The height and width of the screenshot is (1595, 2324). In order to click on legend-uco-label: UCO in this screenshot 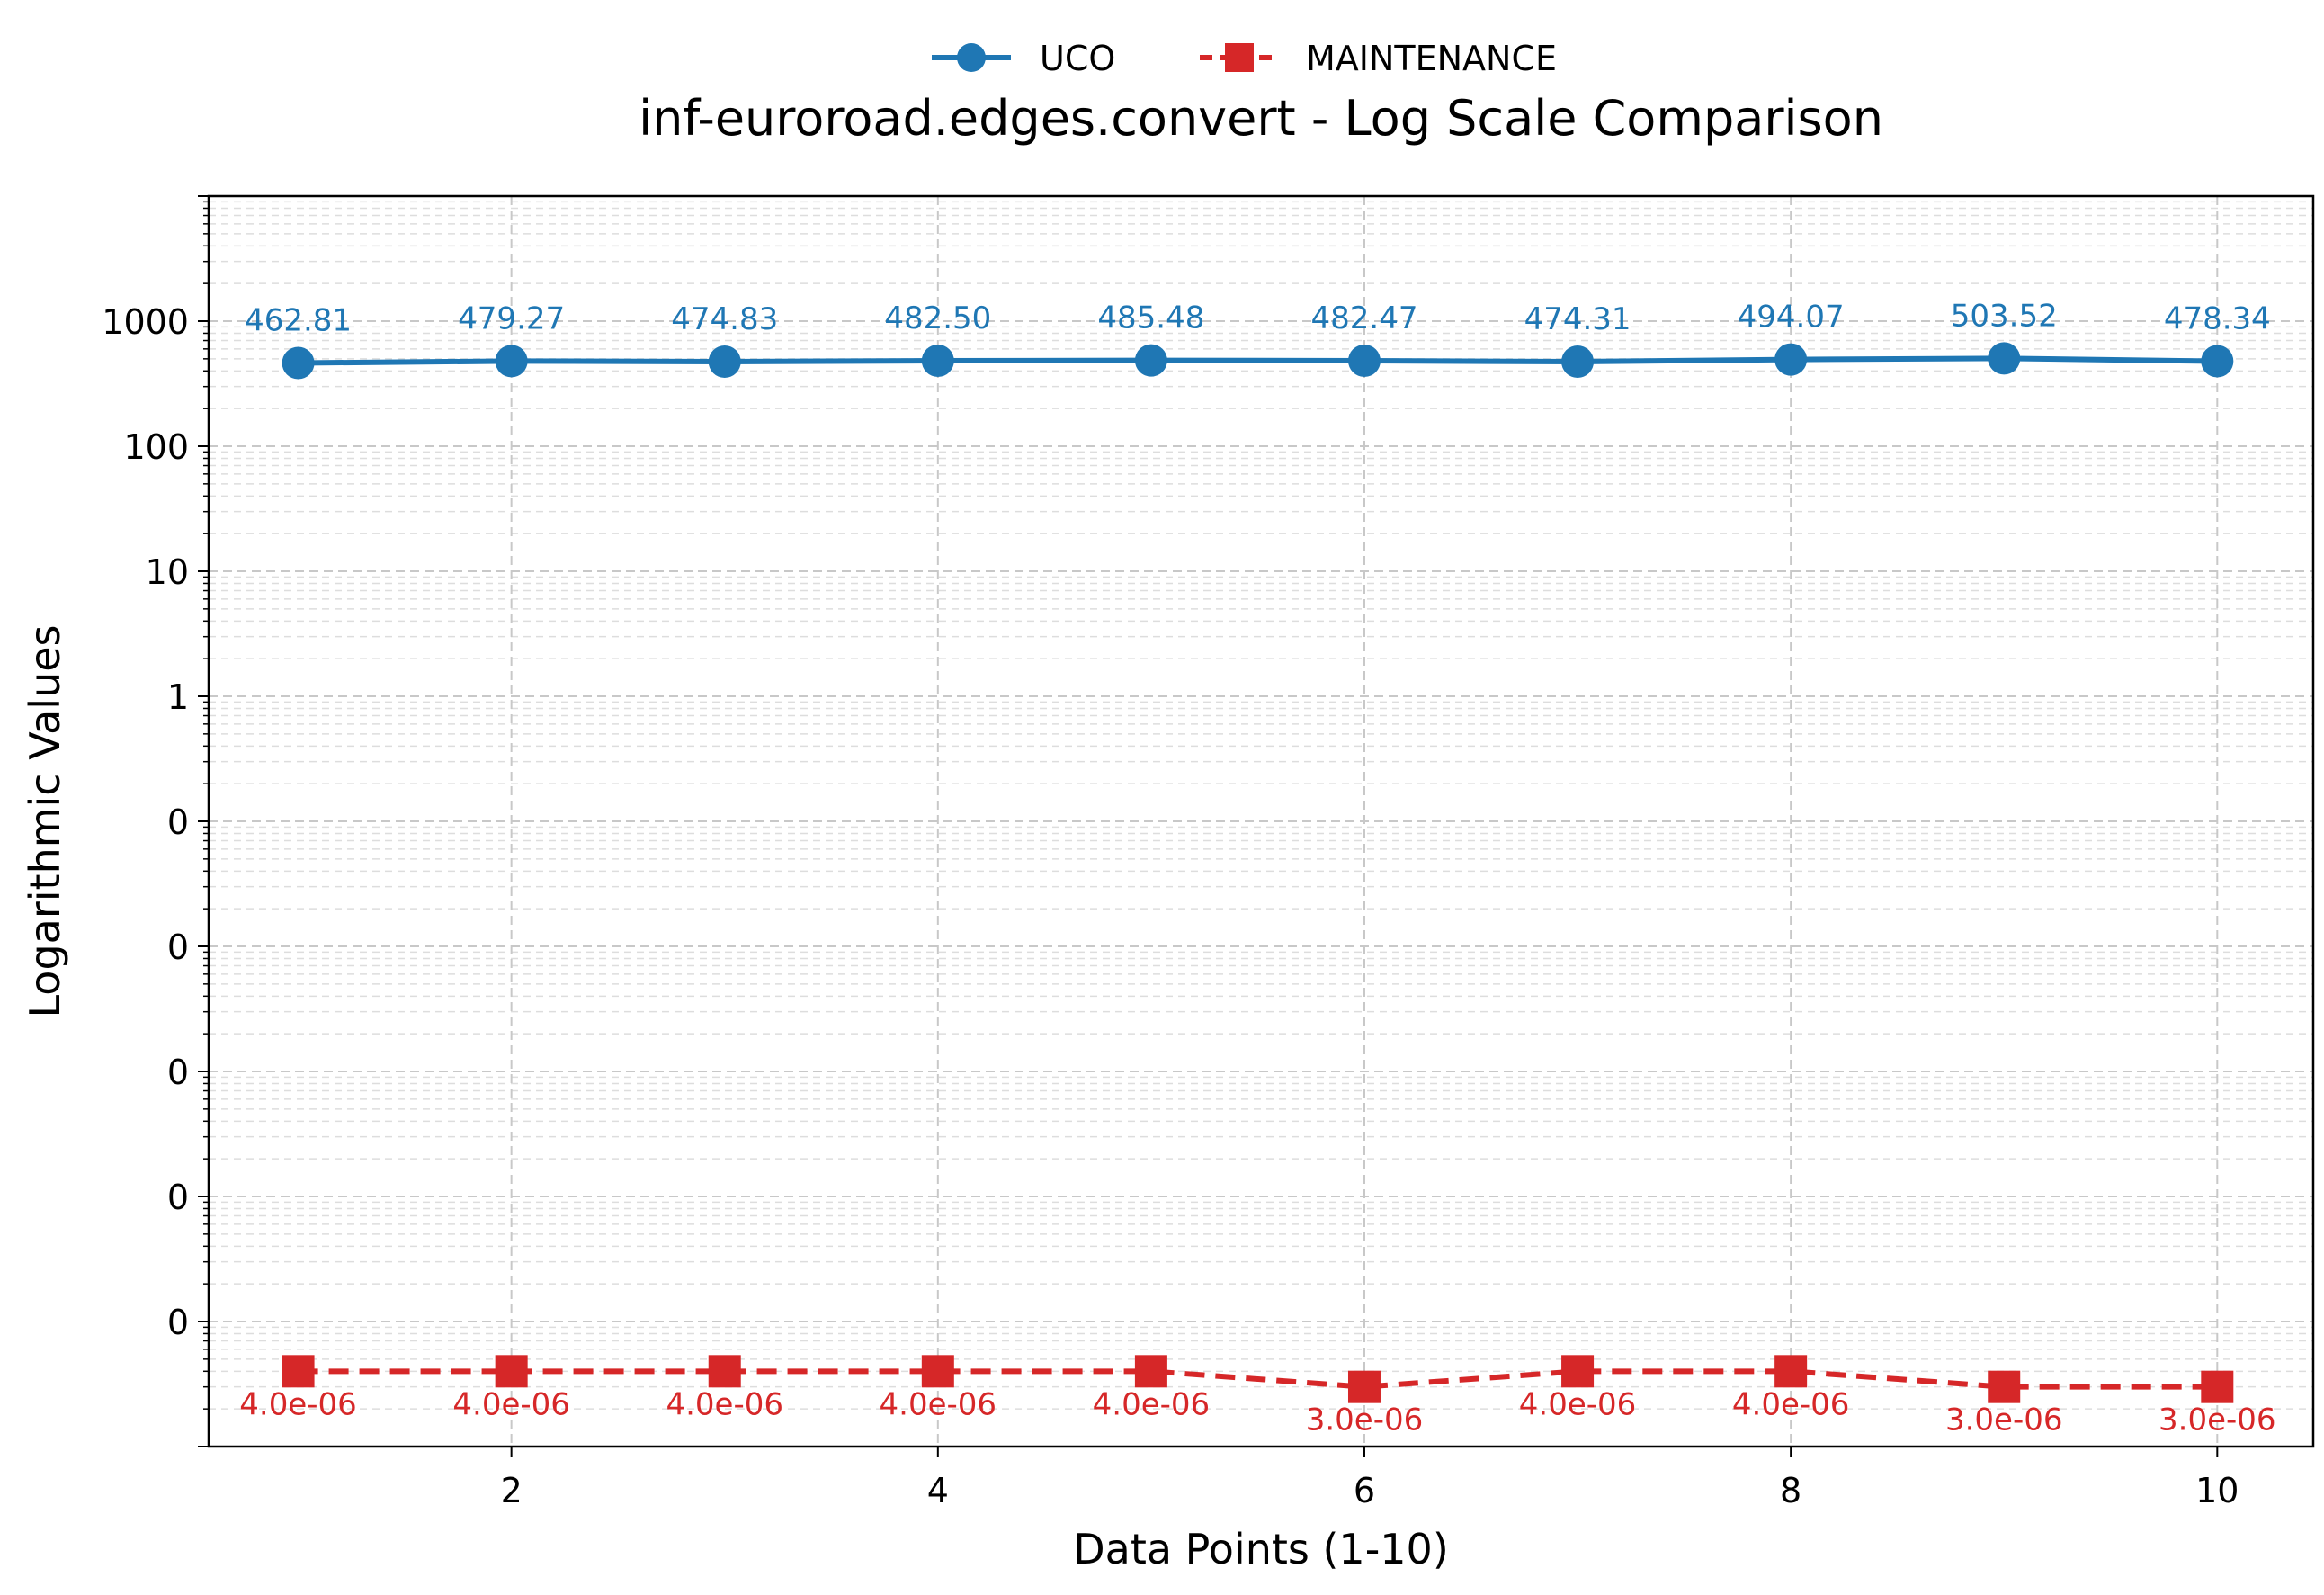, I will do `click(1077, 58)`.